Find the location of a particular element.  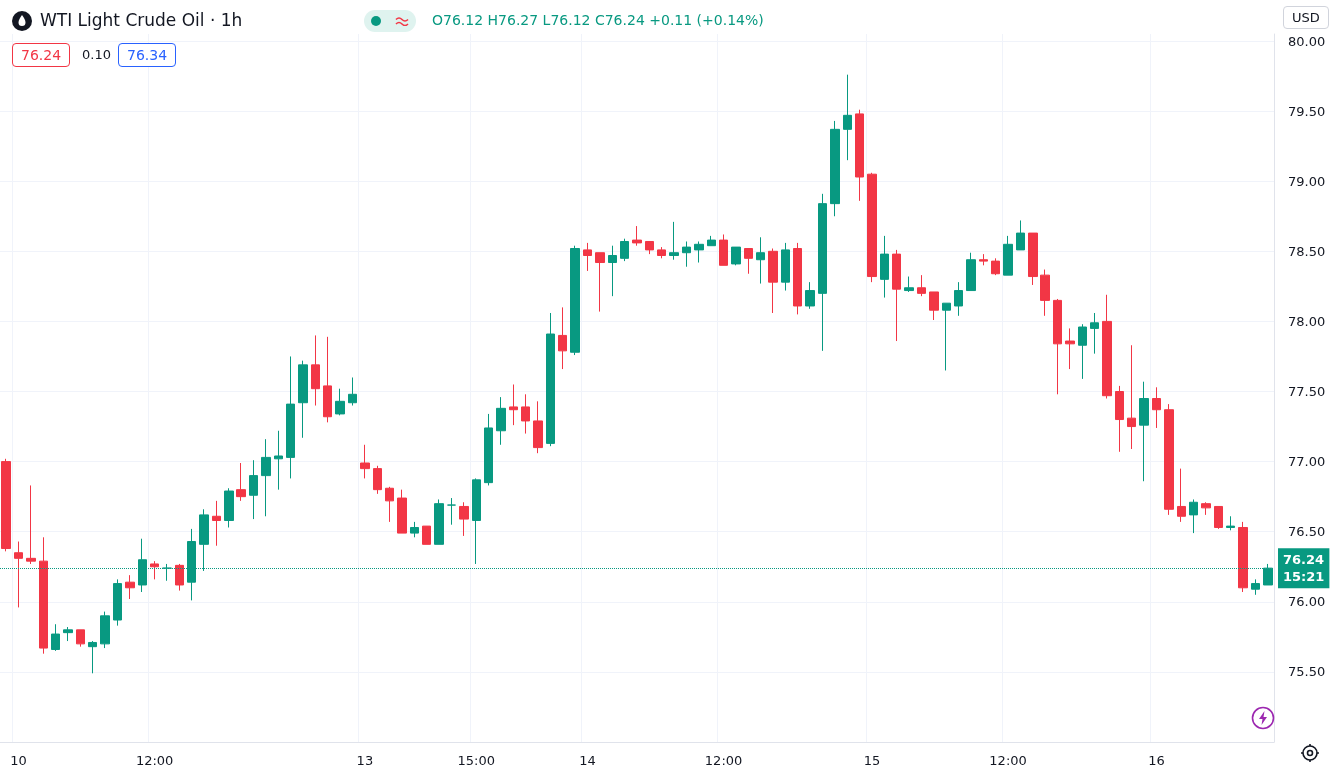

x-tick-label: 16 is located at coordinates (1156, 760).